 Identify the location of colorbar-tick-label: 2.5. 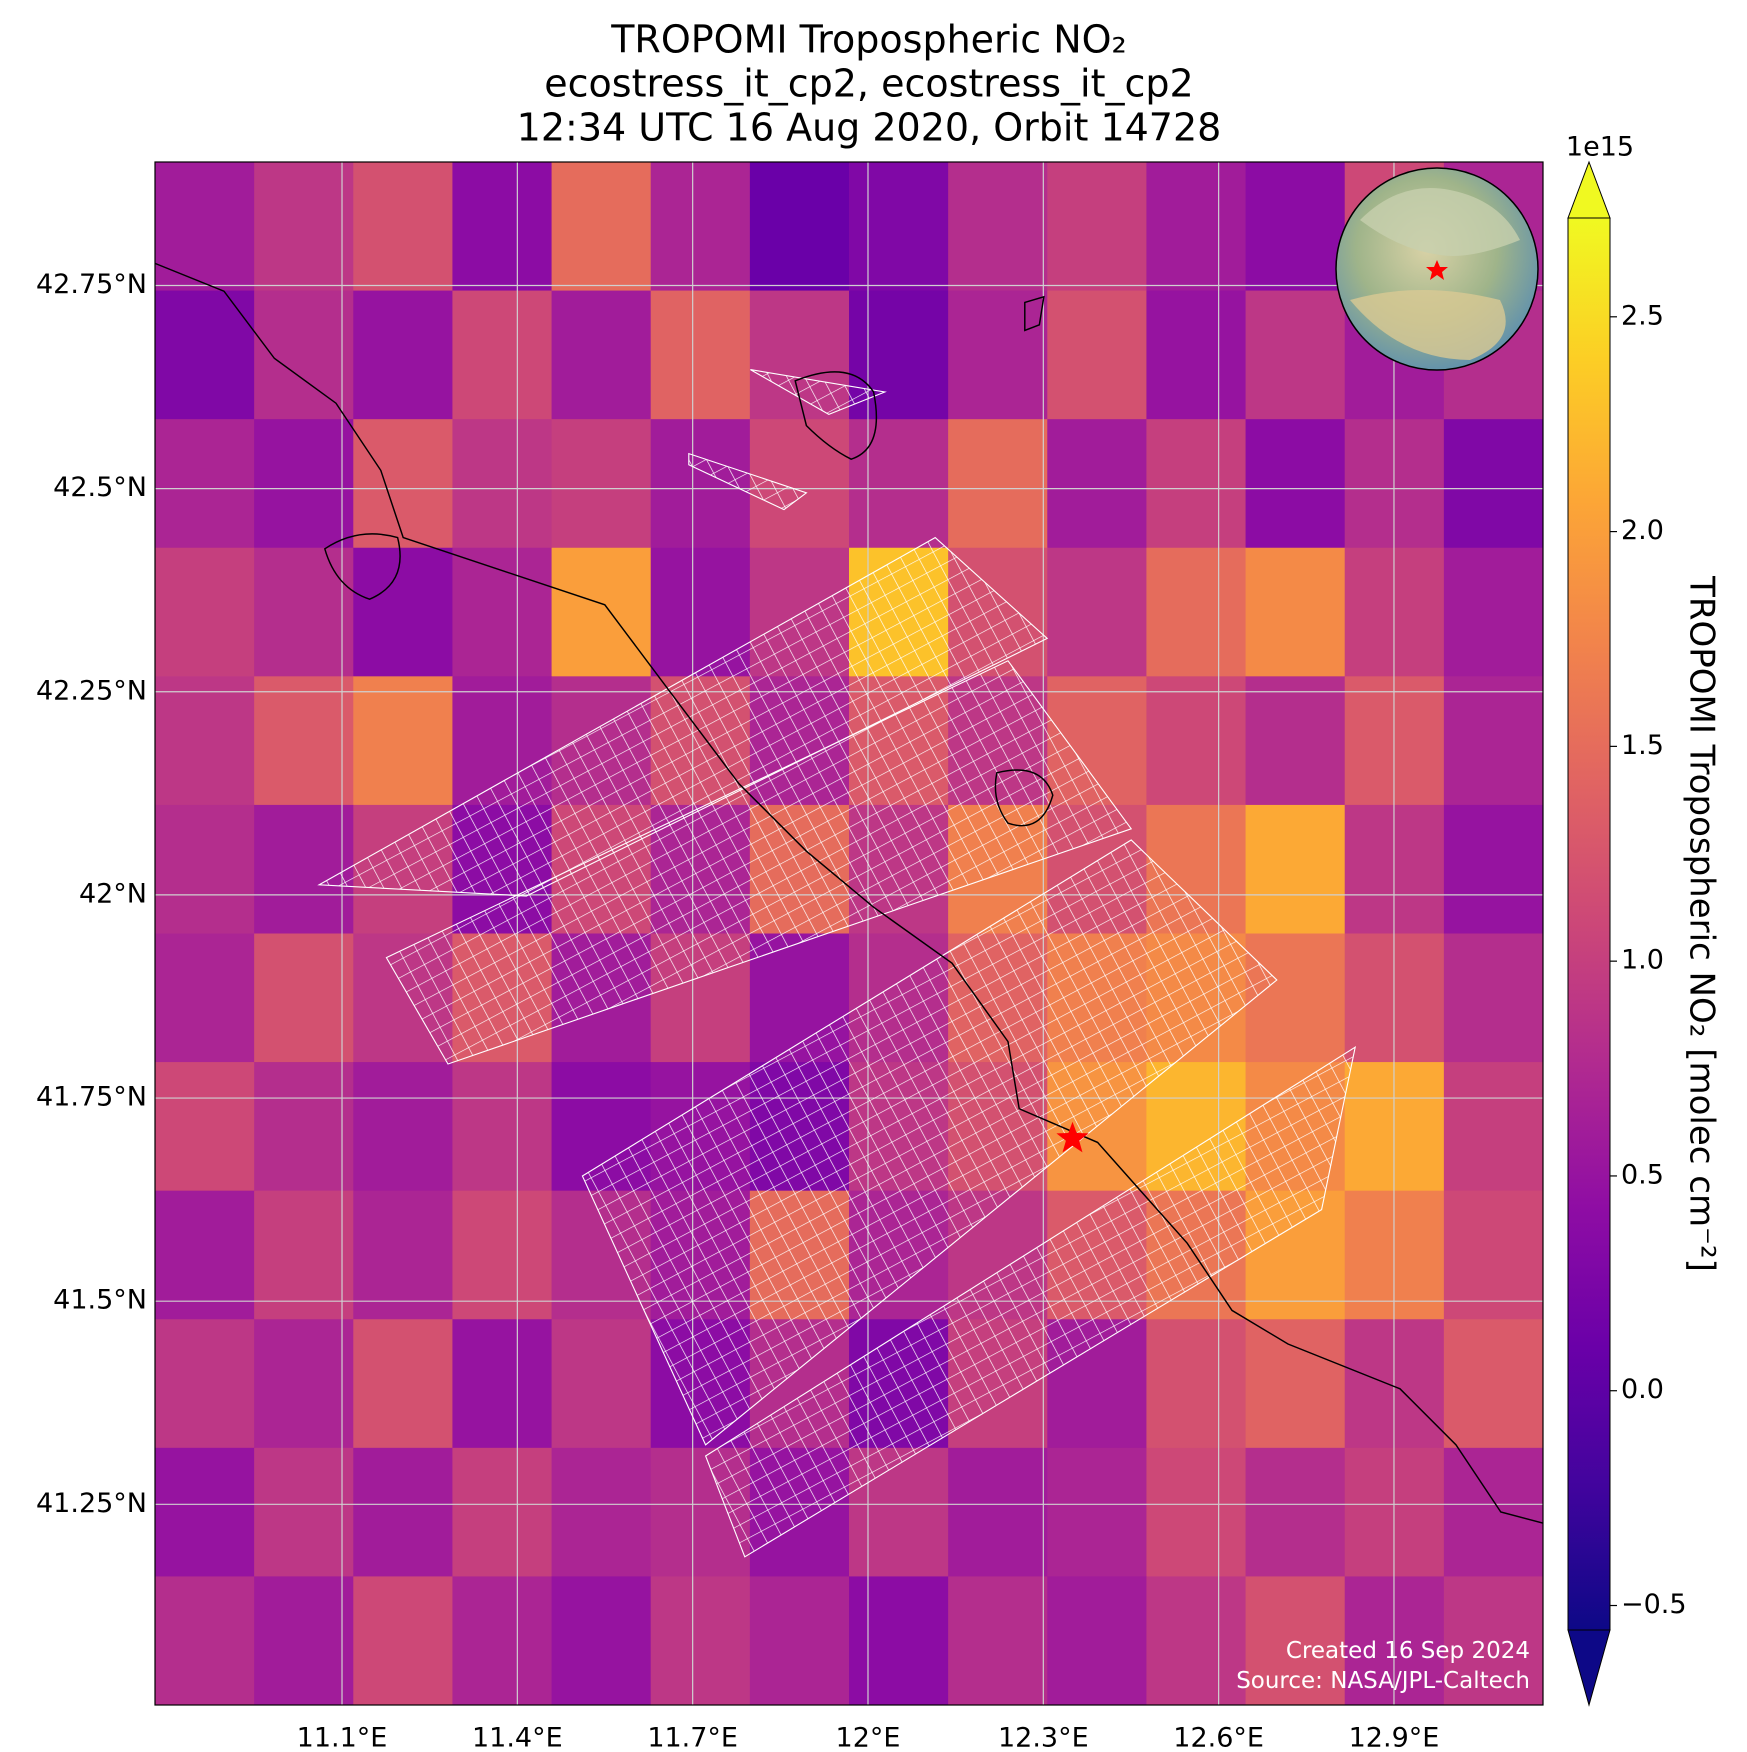
(1642, 315).